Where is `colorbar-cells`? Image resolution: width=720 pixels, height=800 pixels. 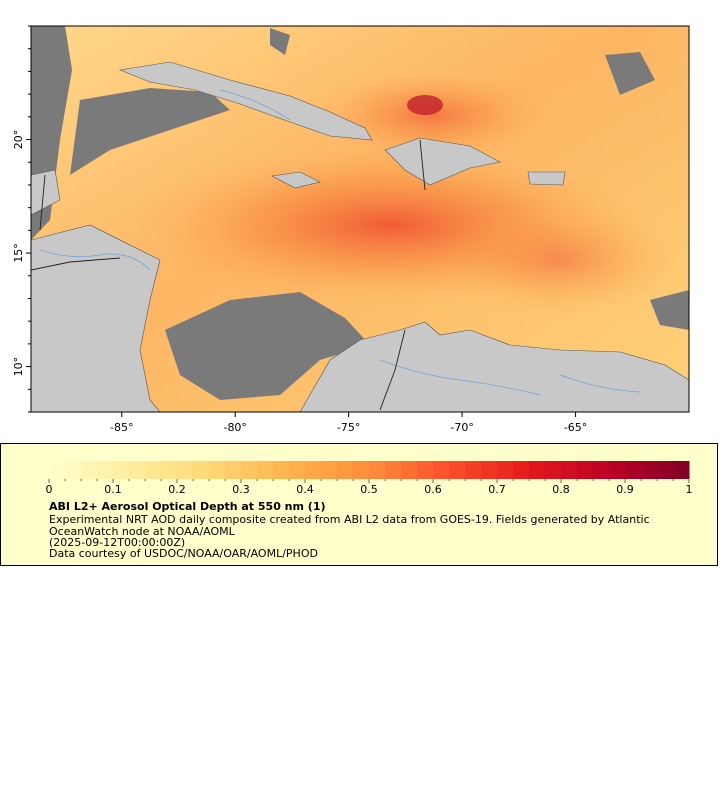 colorbar-cells is located at coordinates (369, 470).